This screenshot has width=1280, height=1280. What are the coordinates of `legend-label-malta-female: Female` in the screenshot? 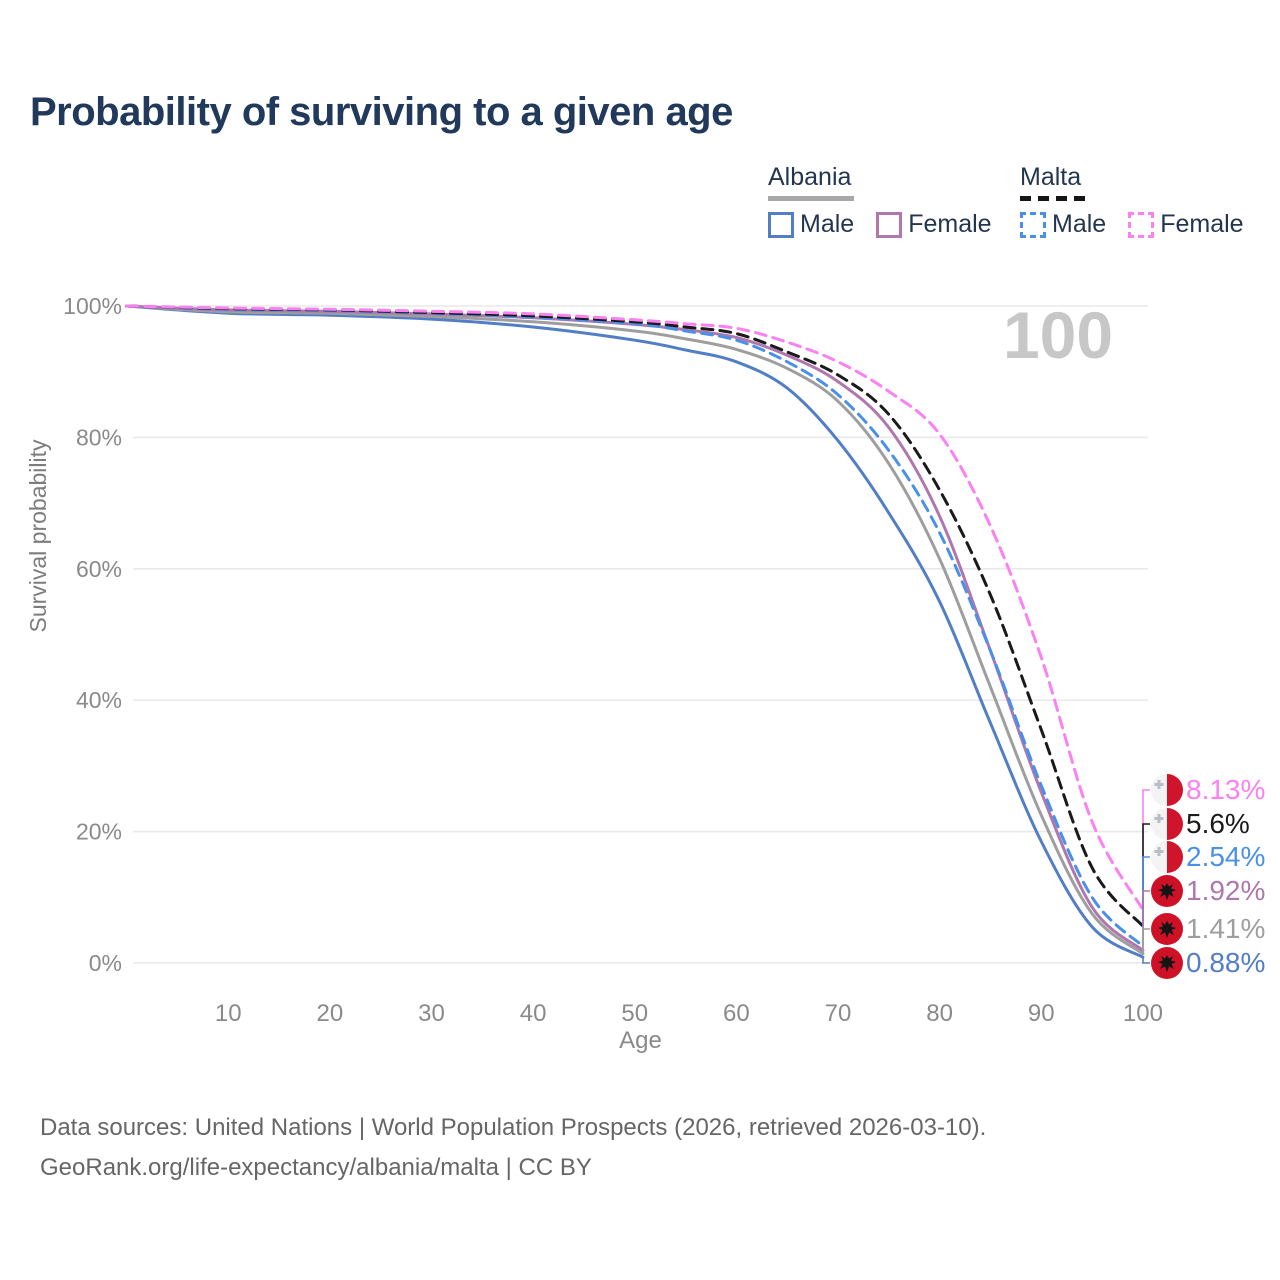 It's located at (1202, 224).